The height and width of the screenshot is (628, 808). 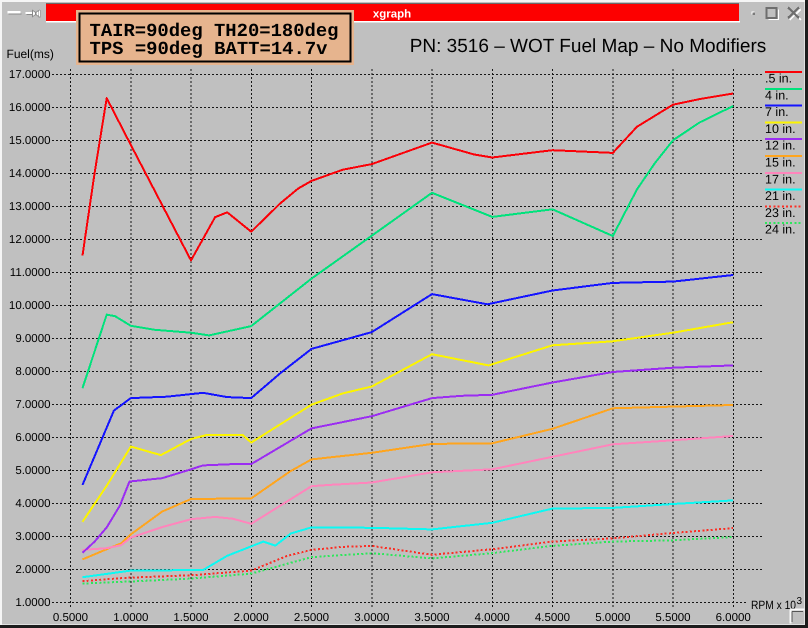 I want to click on svg-text: 8.0000, so click(x=32, y=372).